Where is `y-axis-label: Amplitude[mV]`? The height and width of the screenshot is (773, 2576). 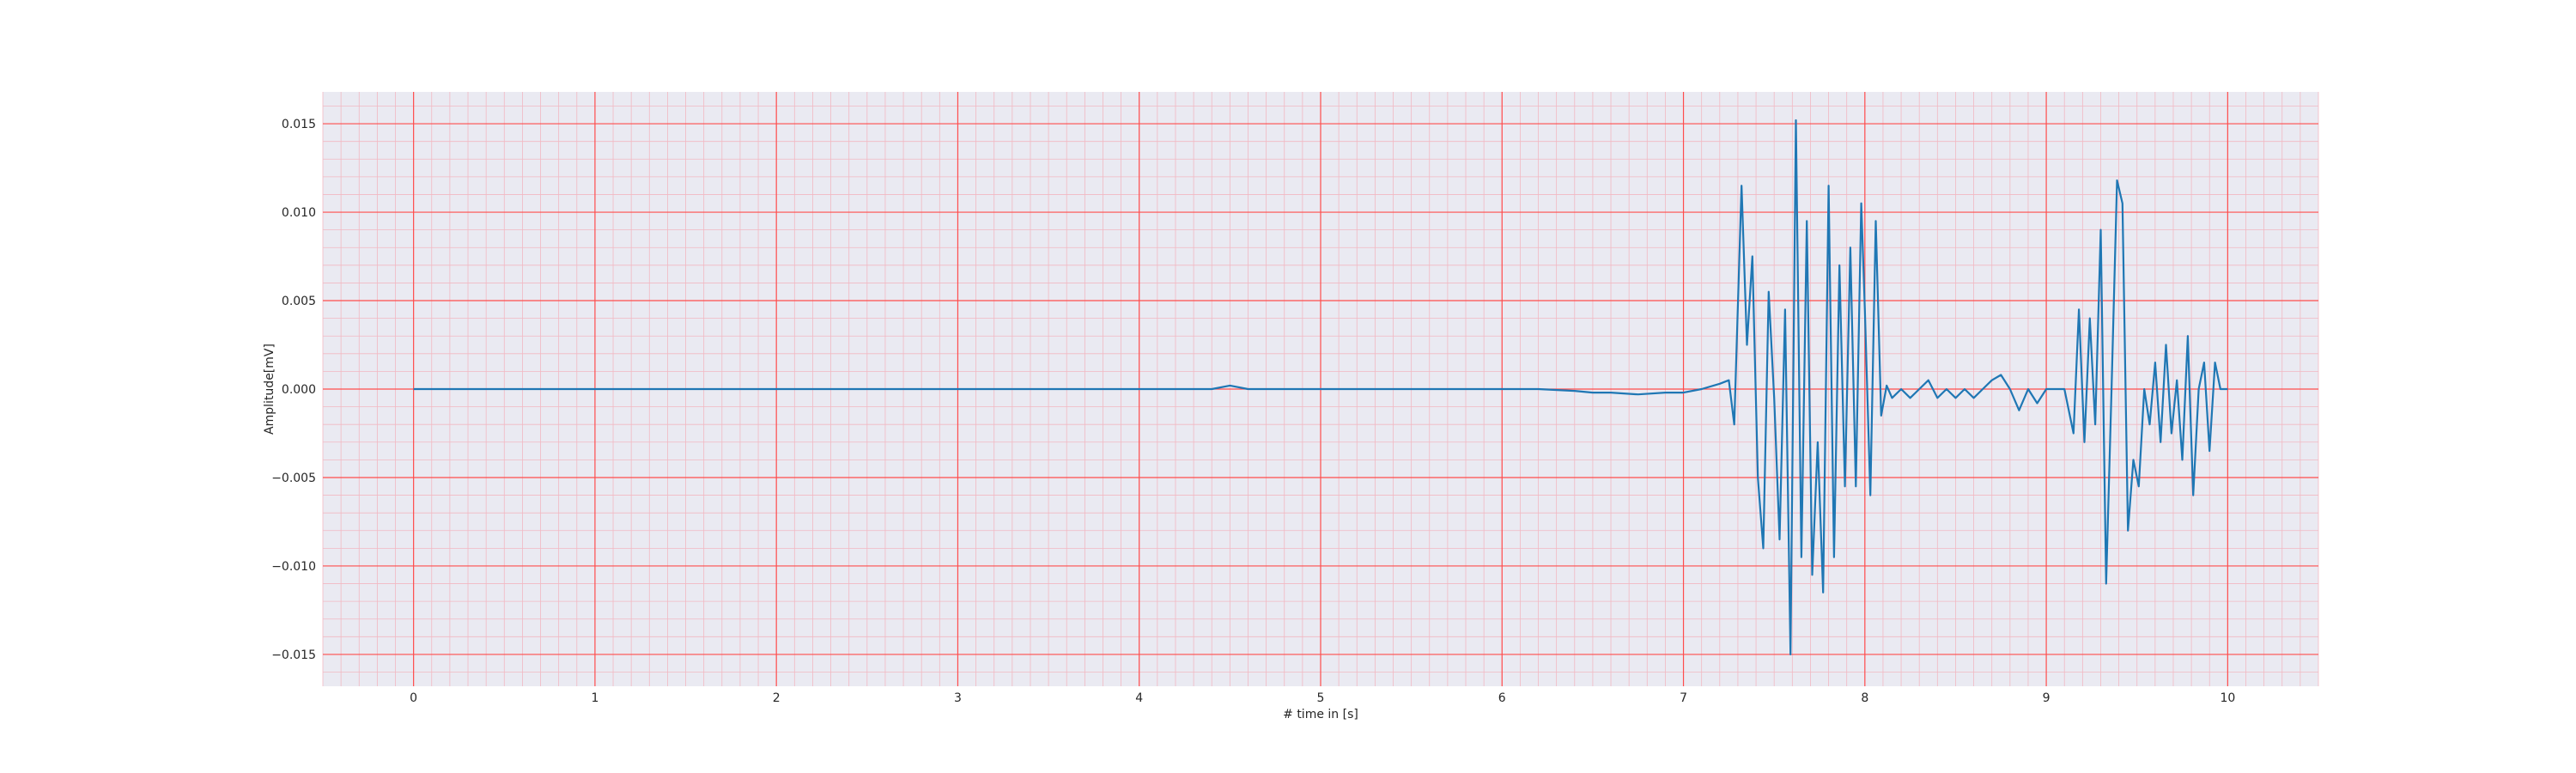 y-axis-label: Amplitude[mV] is located at coordinates (269, 389).